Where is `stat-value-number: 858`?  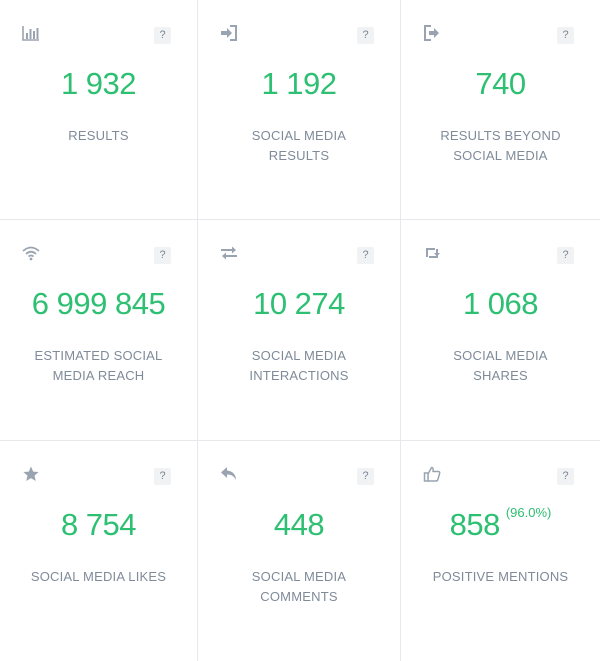
stat-value-number: 858 is located at coordinates (475, 524).